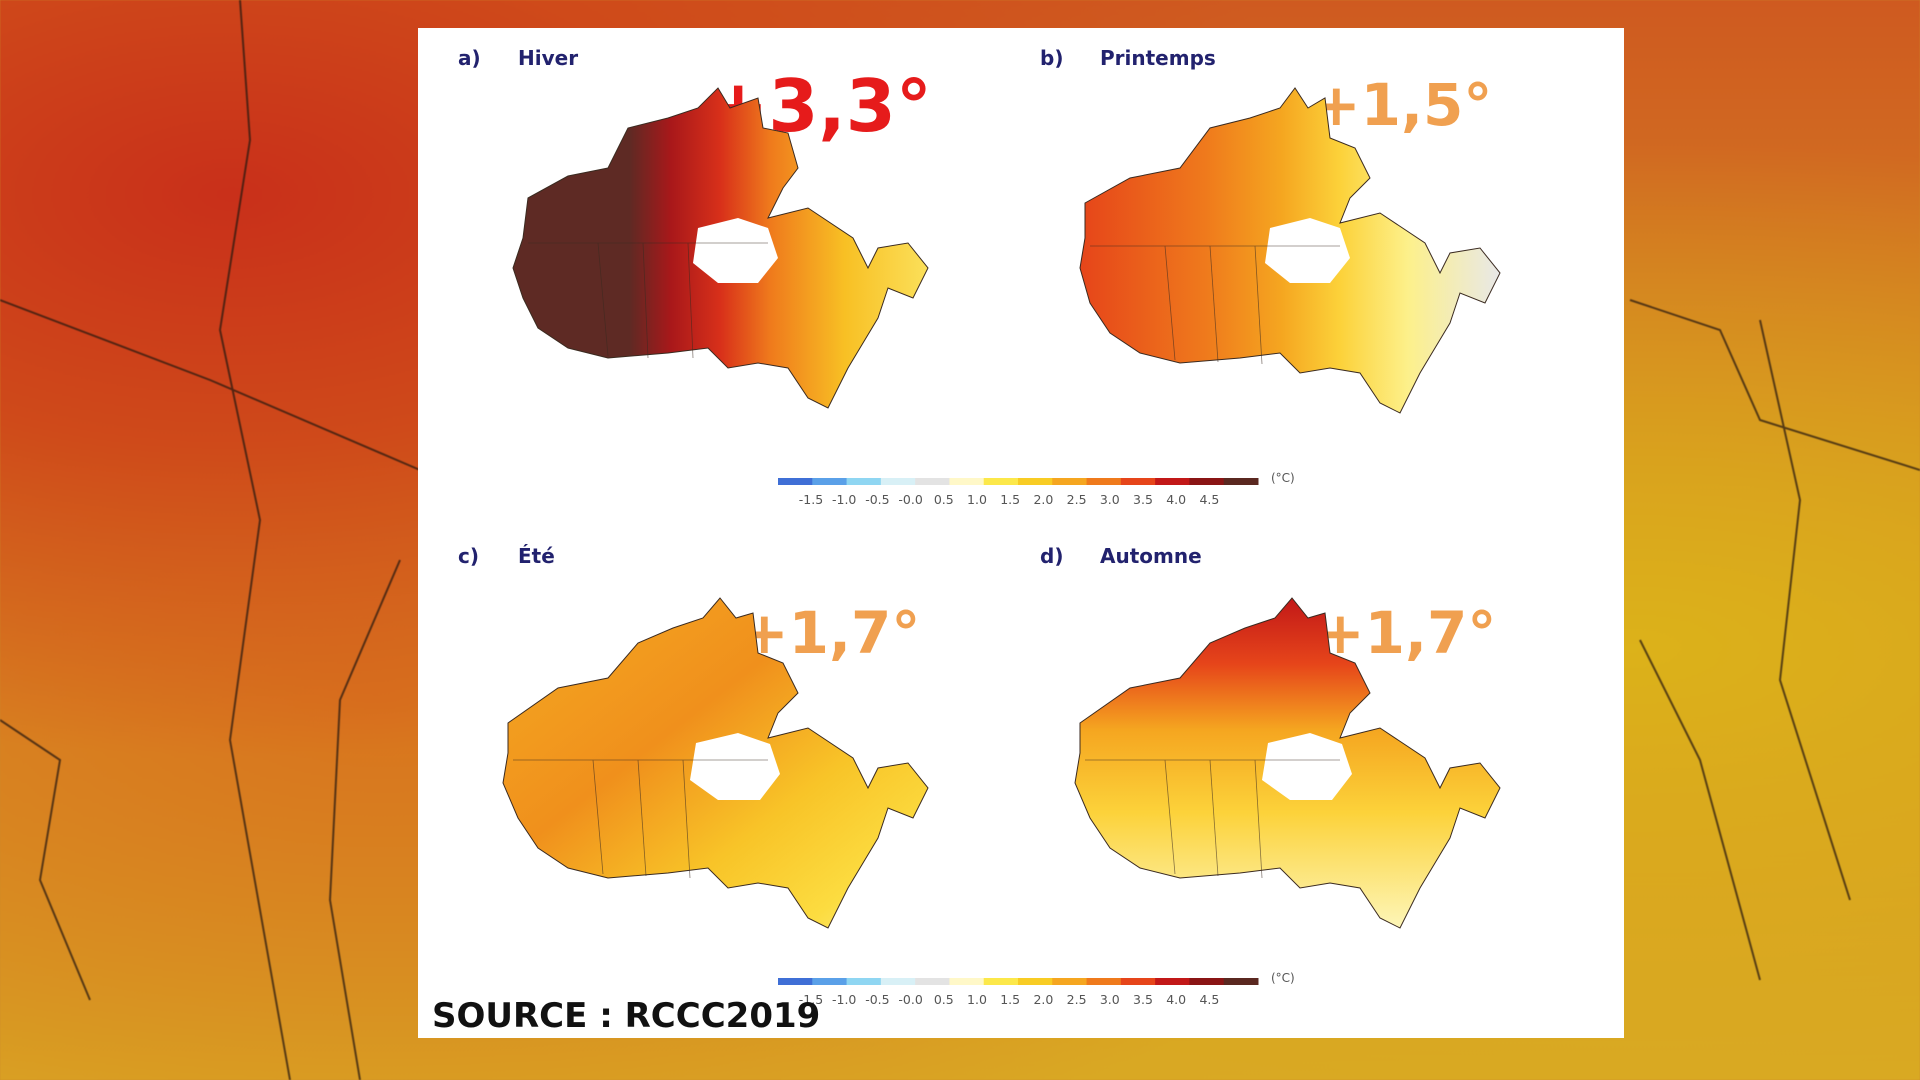 This screenshot has width=1920, height=1080. I want to click on season-title-spring: Printemps, so click(1158, 58).